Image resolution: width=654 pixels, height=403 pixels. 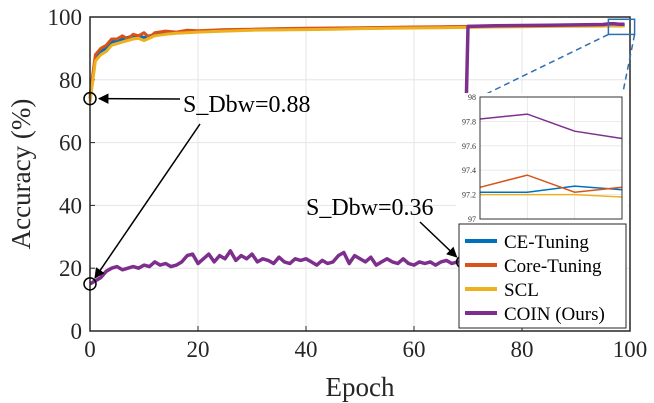 I want to click on inset-zoom: 969798999797.297.497.697.898, so click(x=546, y=126).